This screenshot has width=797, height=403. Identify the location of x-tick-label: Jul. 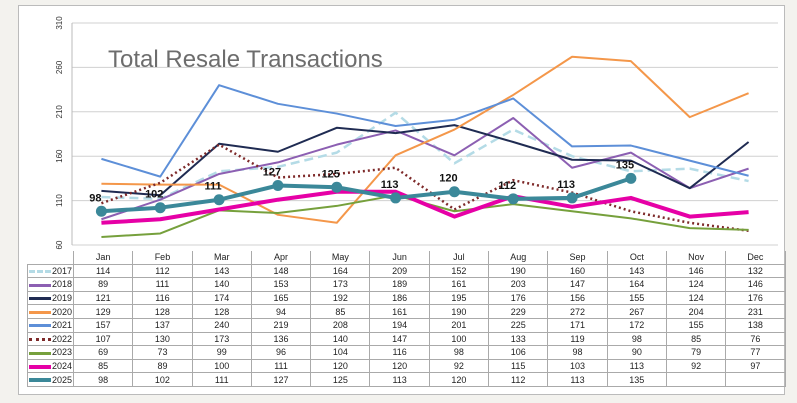
(459, 258).